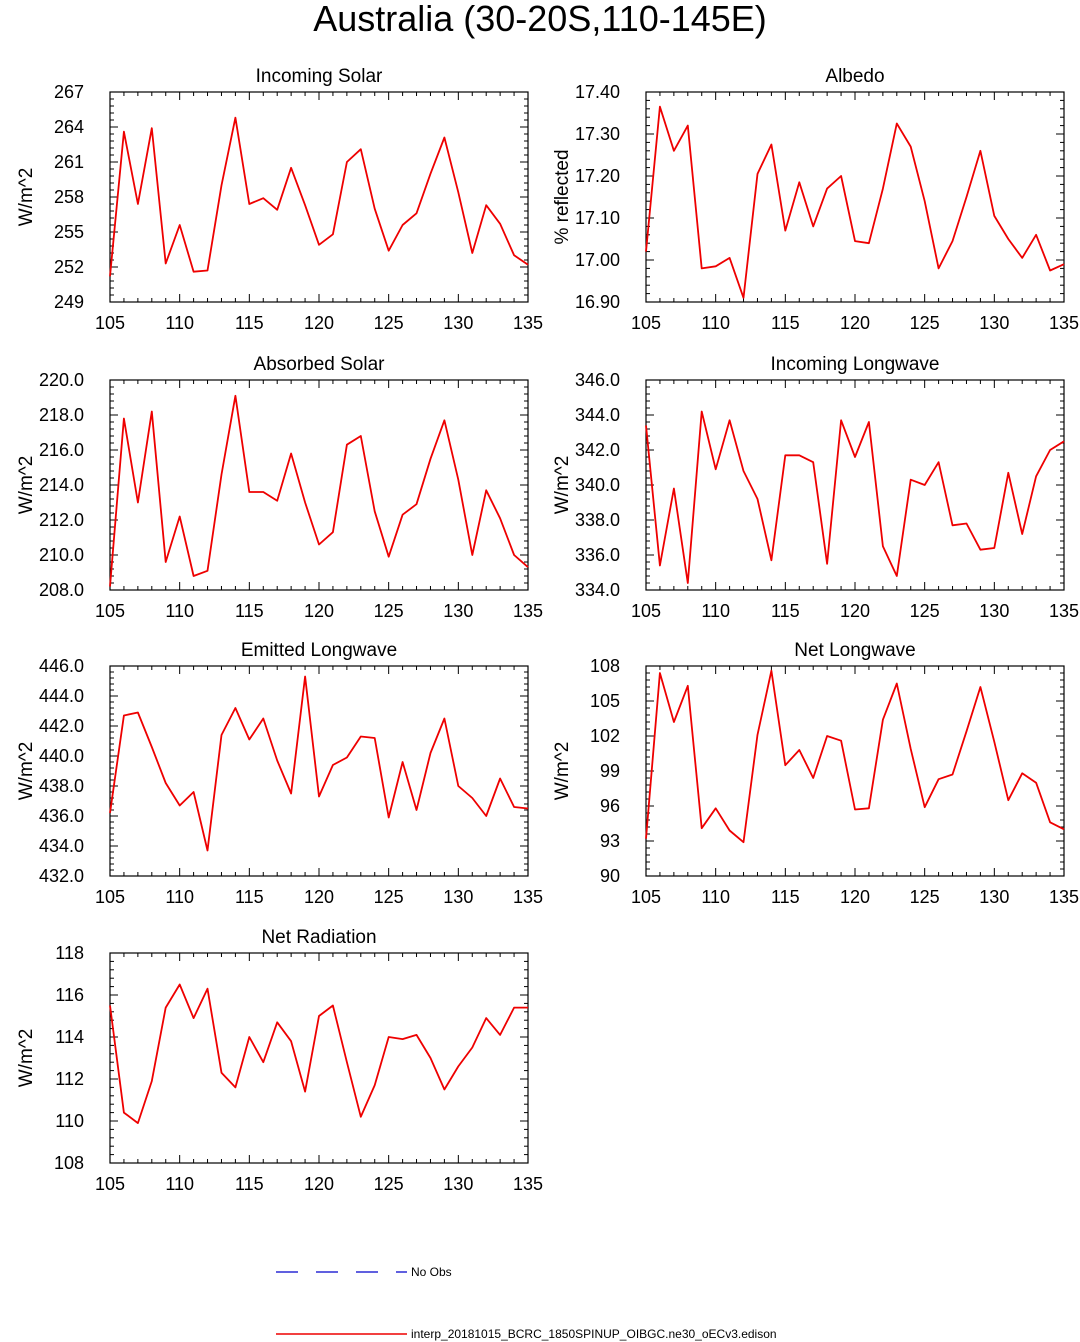 This screenshot has width=1080, height=1342. What do you see at coordinates (61, 726) in the screenshot?
I see `y-tick-label: 442.0` at bounding box center [61, 726].